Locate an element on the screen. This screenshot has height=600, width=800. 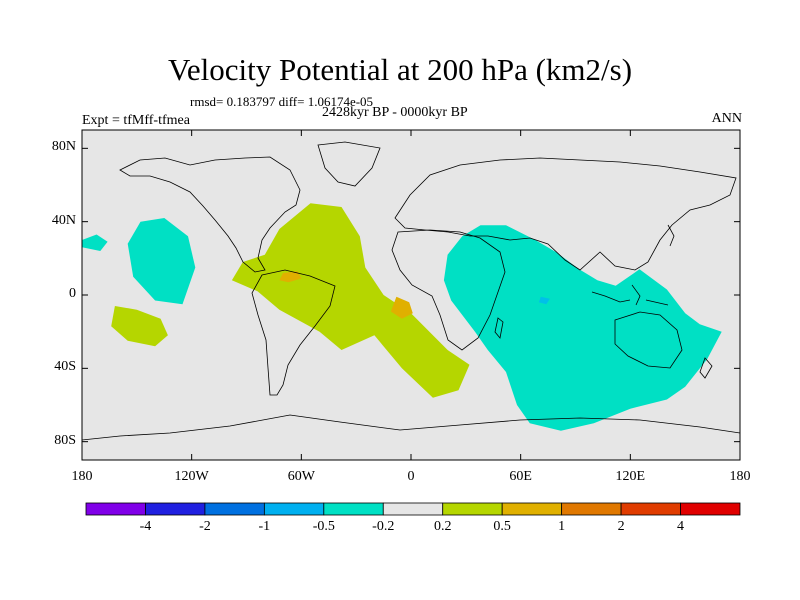
lon-label: 60E is located at coordinates (520, 476).